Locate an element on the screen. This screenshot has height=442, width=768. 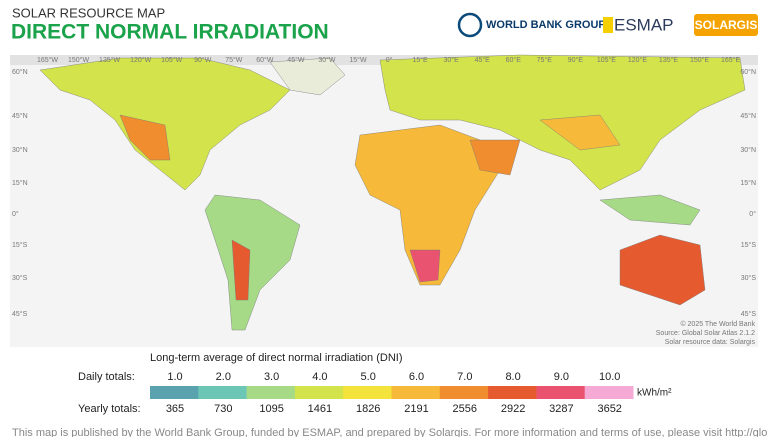
longitude-label: 0° is located at coordinates (389, 60).